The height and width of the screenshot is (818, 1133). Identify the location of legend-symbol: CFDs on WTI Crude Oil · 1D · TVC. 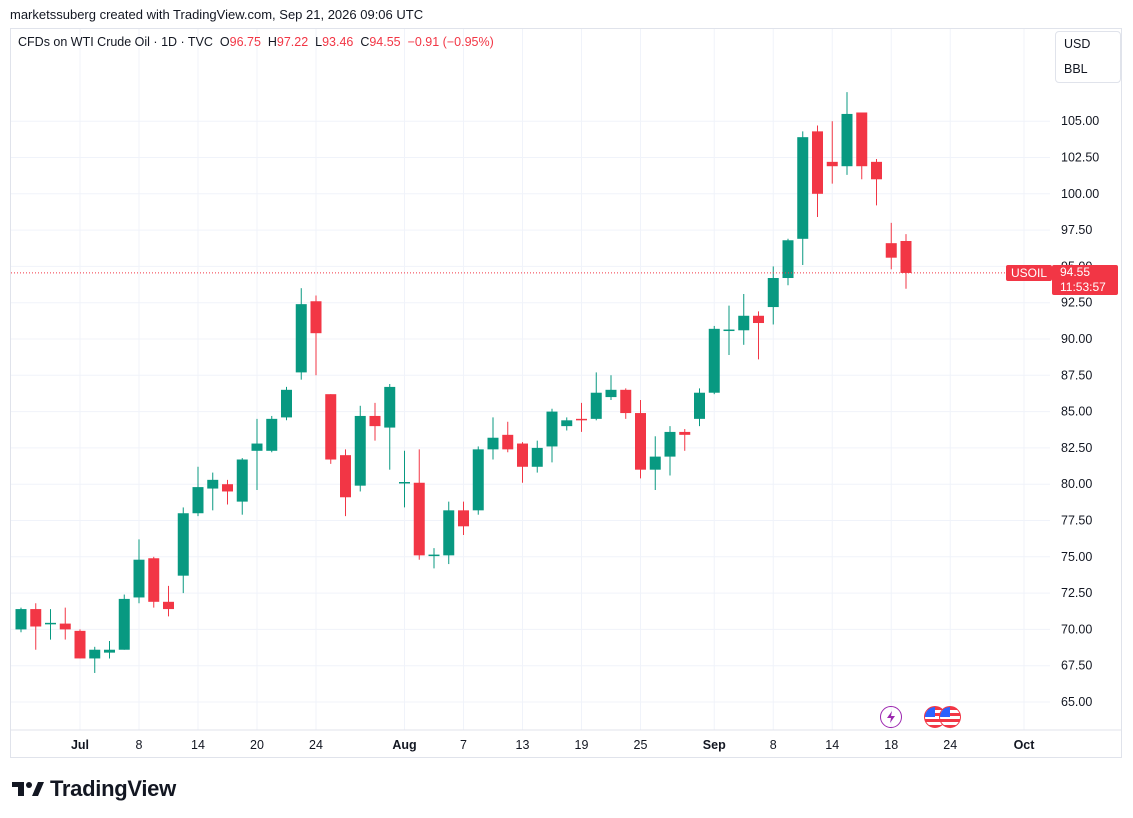
(115, 42).